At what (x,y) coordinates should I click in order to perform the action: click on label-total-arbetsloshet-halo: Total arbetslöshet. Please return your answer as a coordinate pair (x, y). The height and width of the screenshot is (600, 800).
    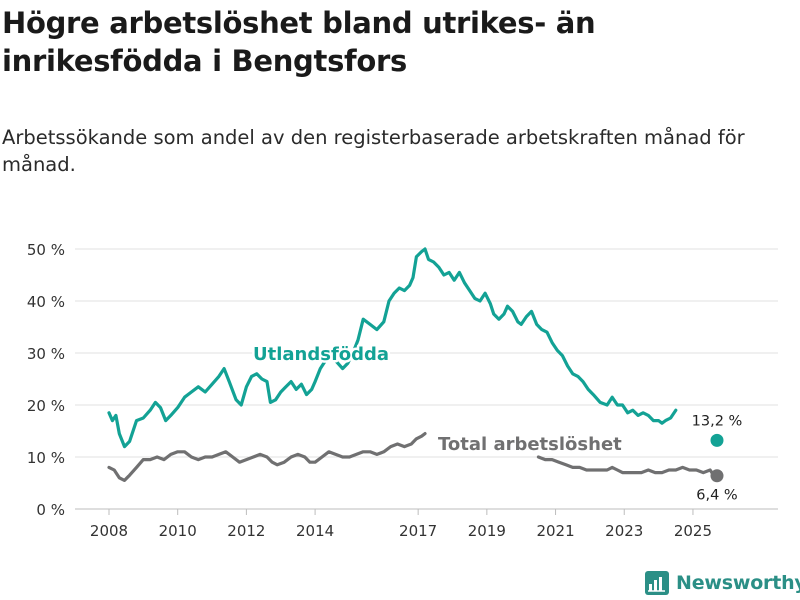
    Looking at the image, I should click on (530, 444).